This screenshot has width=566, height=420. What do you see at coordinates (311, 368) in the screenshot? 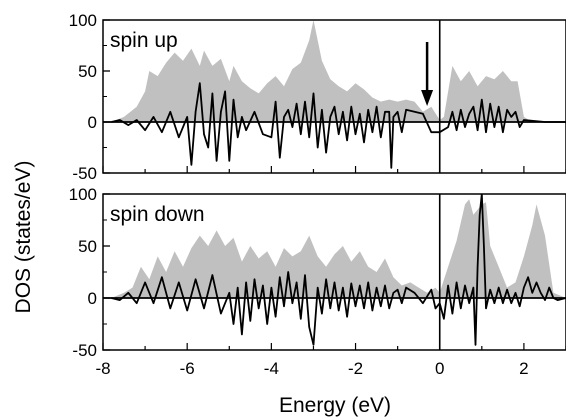
I see `x-axis: -8 -6 -4 -2 0 2` at bounding box center [311, 368].